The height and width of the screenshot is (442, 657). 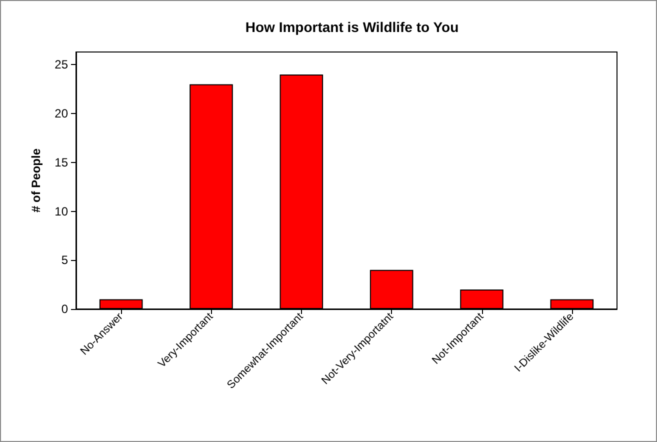 I want to click on y-tick-label: 15, so click(x=61, y=162).